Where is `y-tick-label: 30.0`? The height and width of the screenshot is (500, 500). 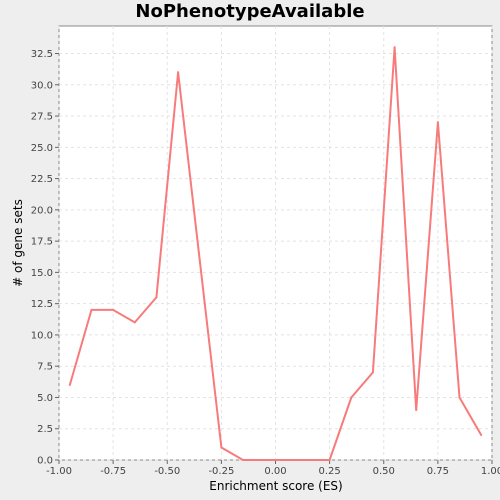 y-tick-label: 30.0 is located at coordinates (42, 85).